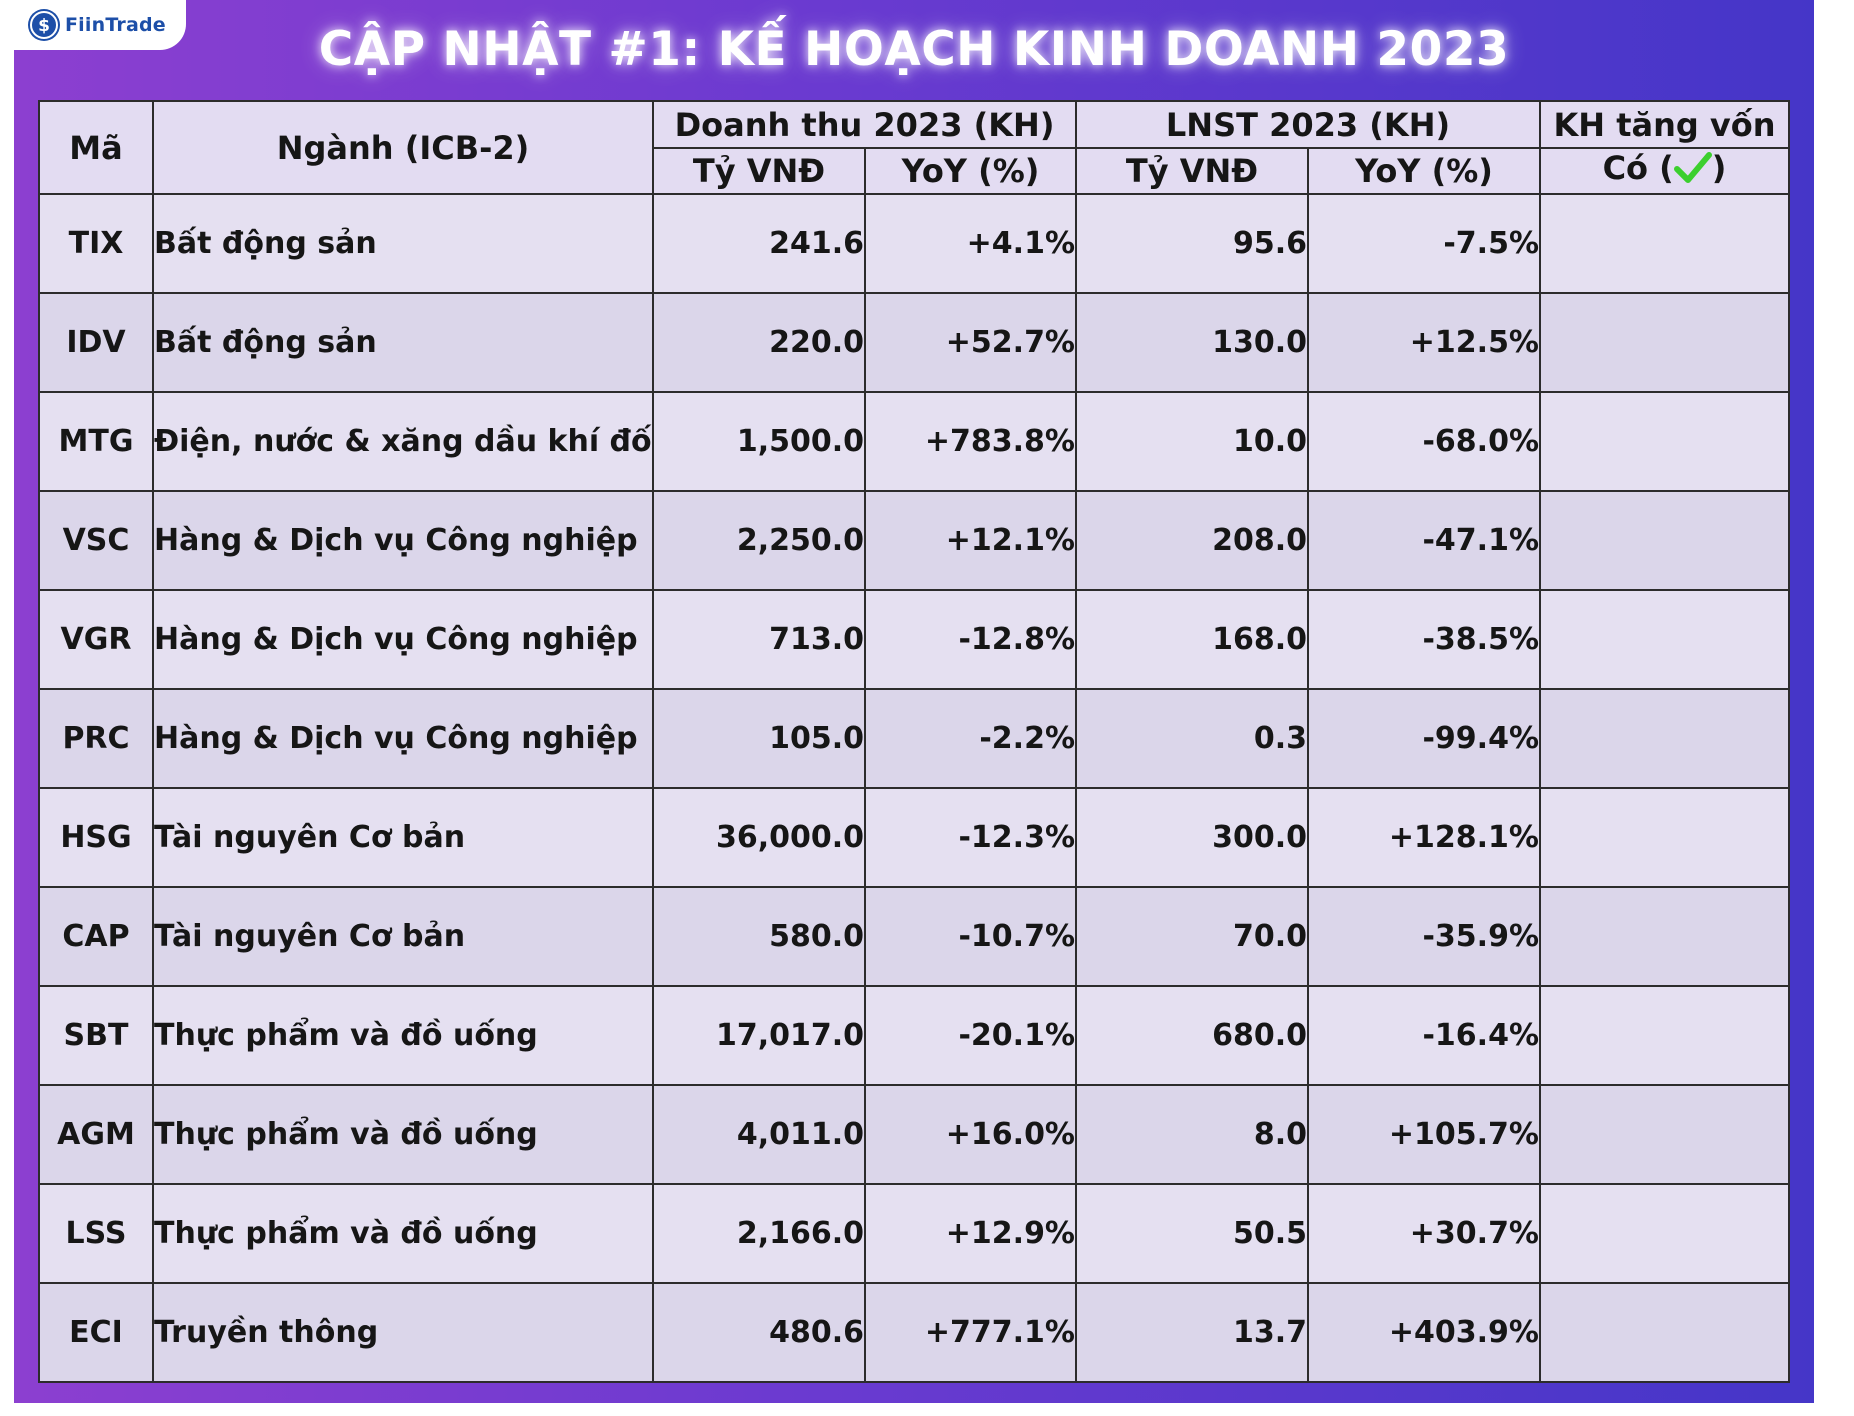  Describe the element at coordinates (96, 1035) in the screenshot. I see `stock-code-cell: SBT` at that location.